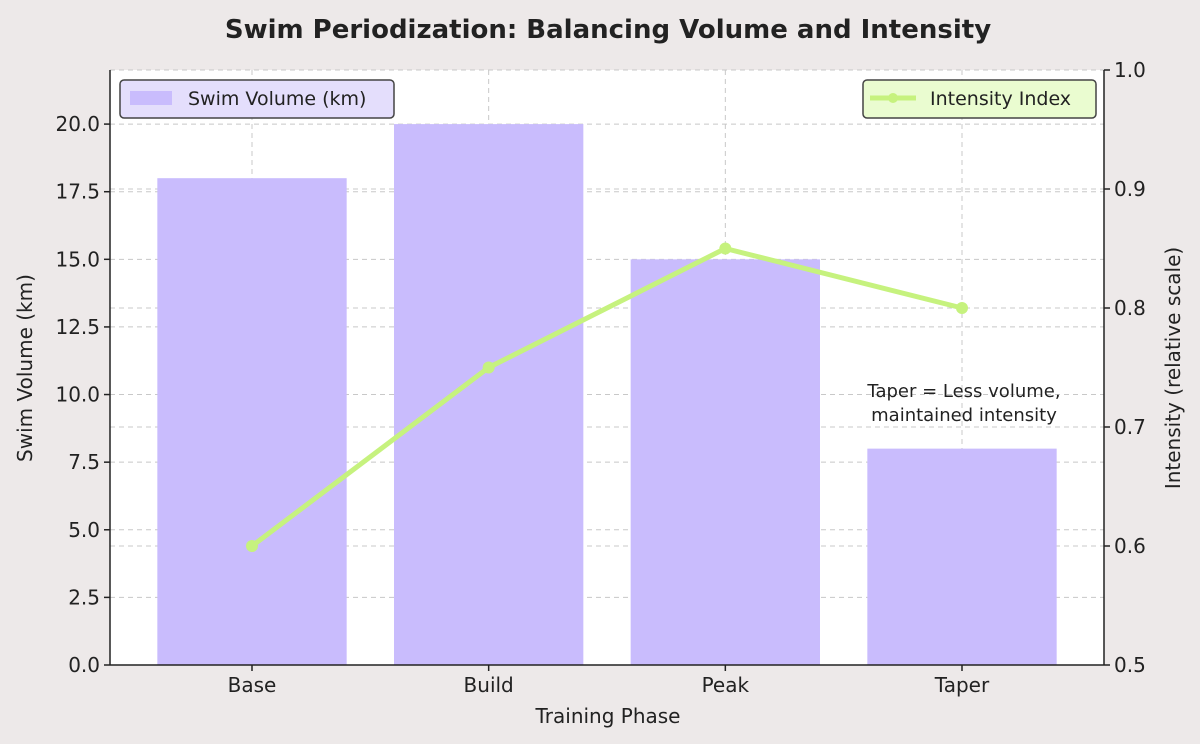 This screenshot has height=744, width=1200. What do you see at coordinates (488, 367) in the screenshot?
I see `intensity-point-build` at bounding box center [488, 367].